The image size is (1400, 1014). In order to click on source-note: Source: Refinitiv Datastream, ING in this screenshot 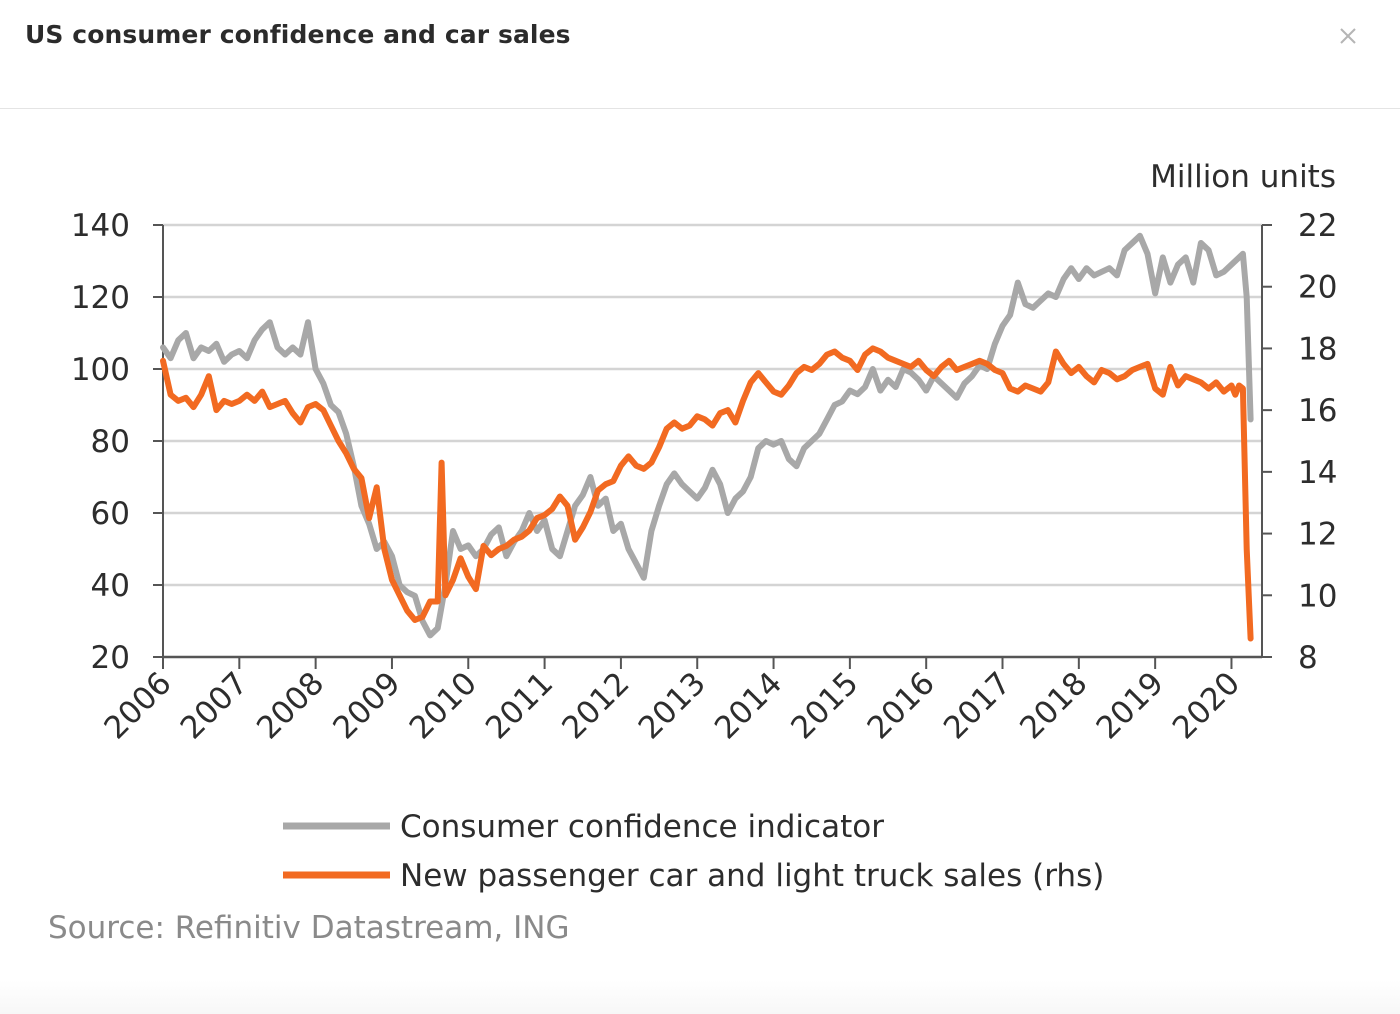, I will do `click(309, 928)`.